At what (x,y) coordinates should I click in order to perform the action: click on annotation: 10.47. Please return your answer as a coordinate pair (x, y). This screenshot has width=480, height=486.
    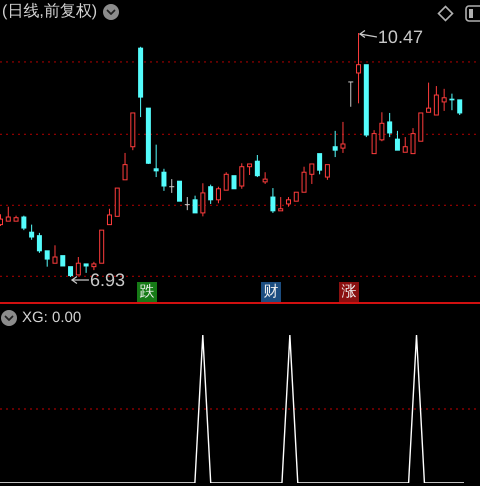
    Looking at the image, I should click on (400, 37).